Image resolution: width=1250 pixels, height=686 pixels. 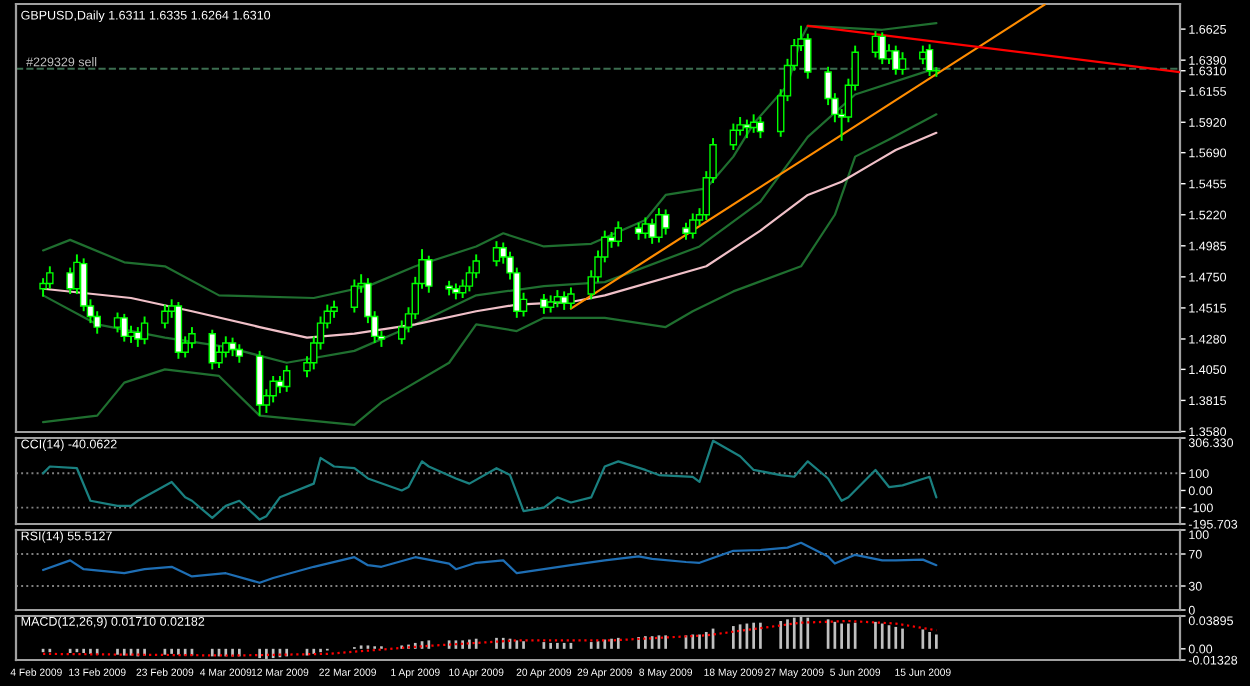 What do you see at coordinates (489, 562) in the screenshot?
I see `line-series` at bounding box center [489, 562].